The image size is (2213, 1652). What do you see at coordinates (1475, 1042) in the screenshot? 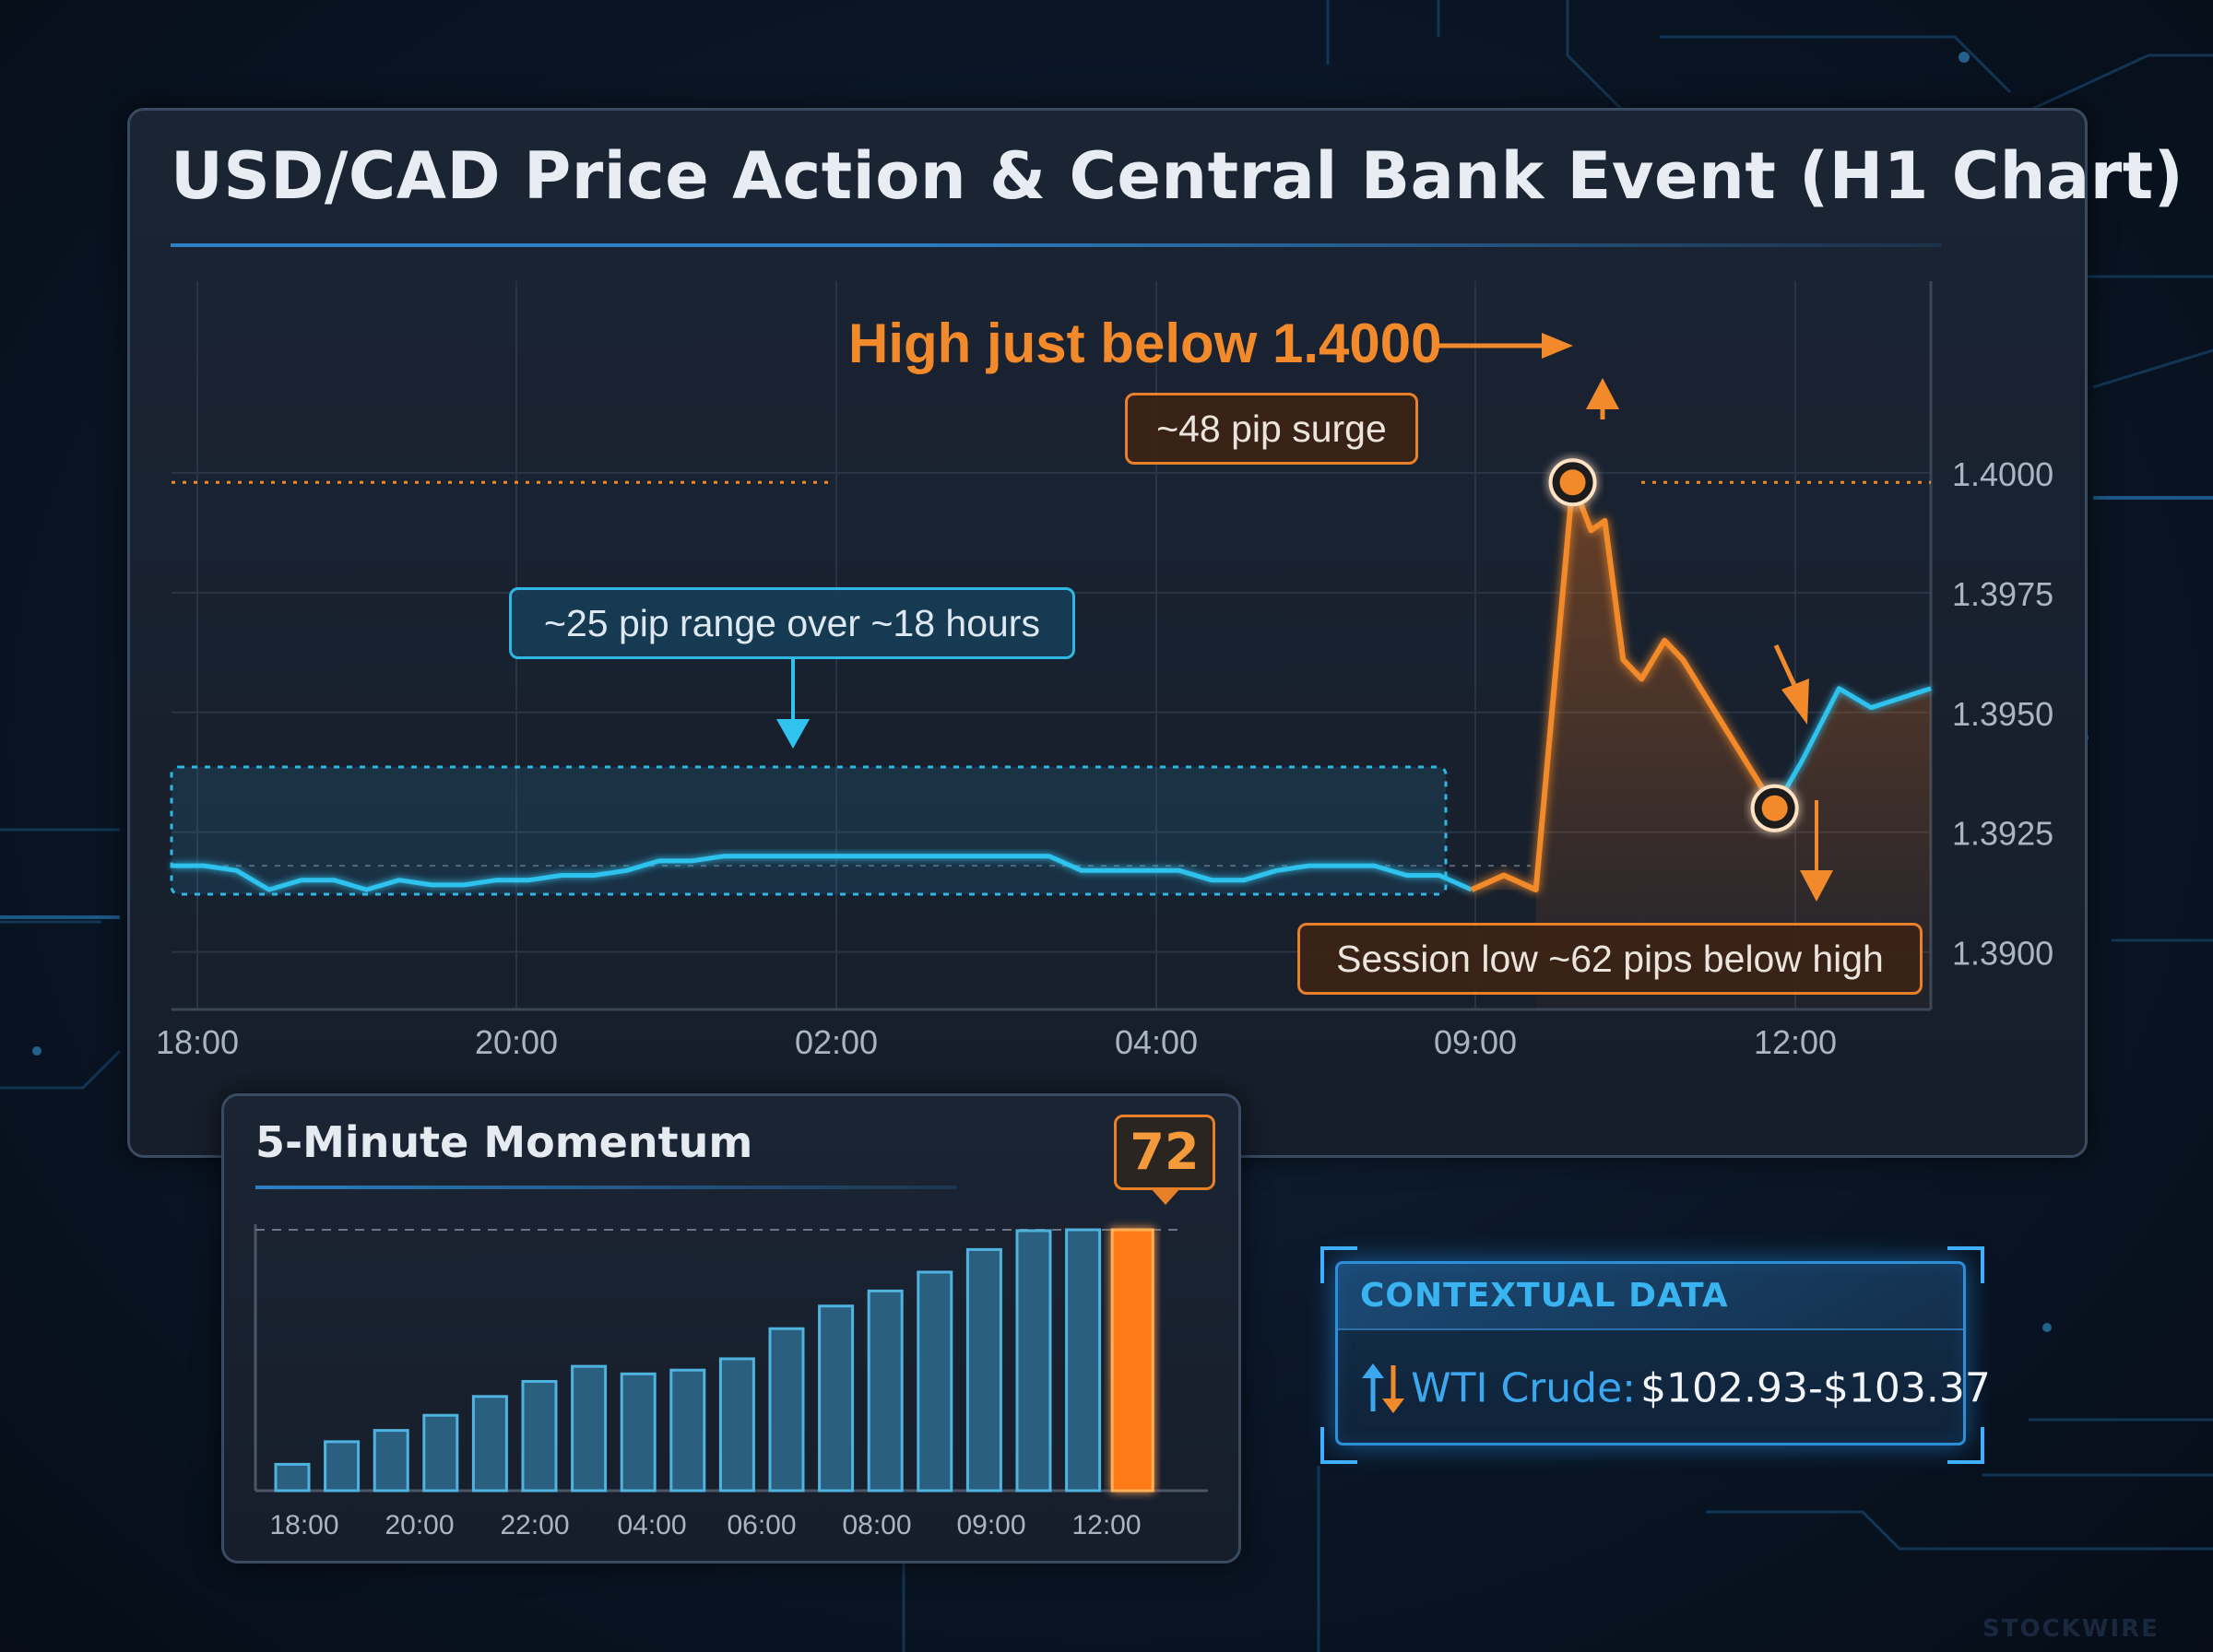
I see `x-tick-label: 09:00` at bounding box center [1475, 1042].